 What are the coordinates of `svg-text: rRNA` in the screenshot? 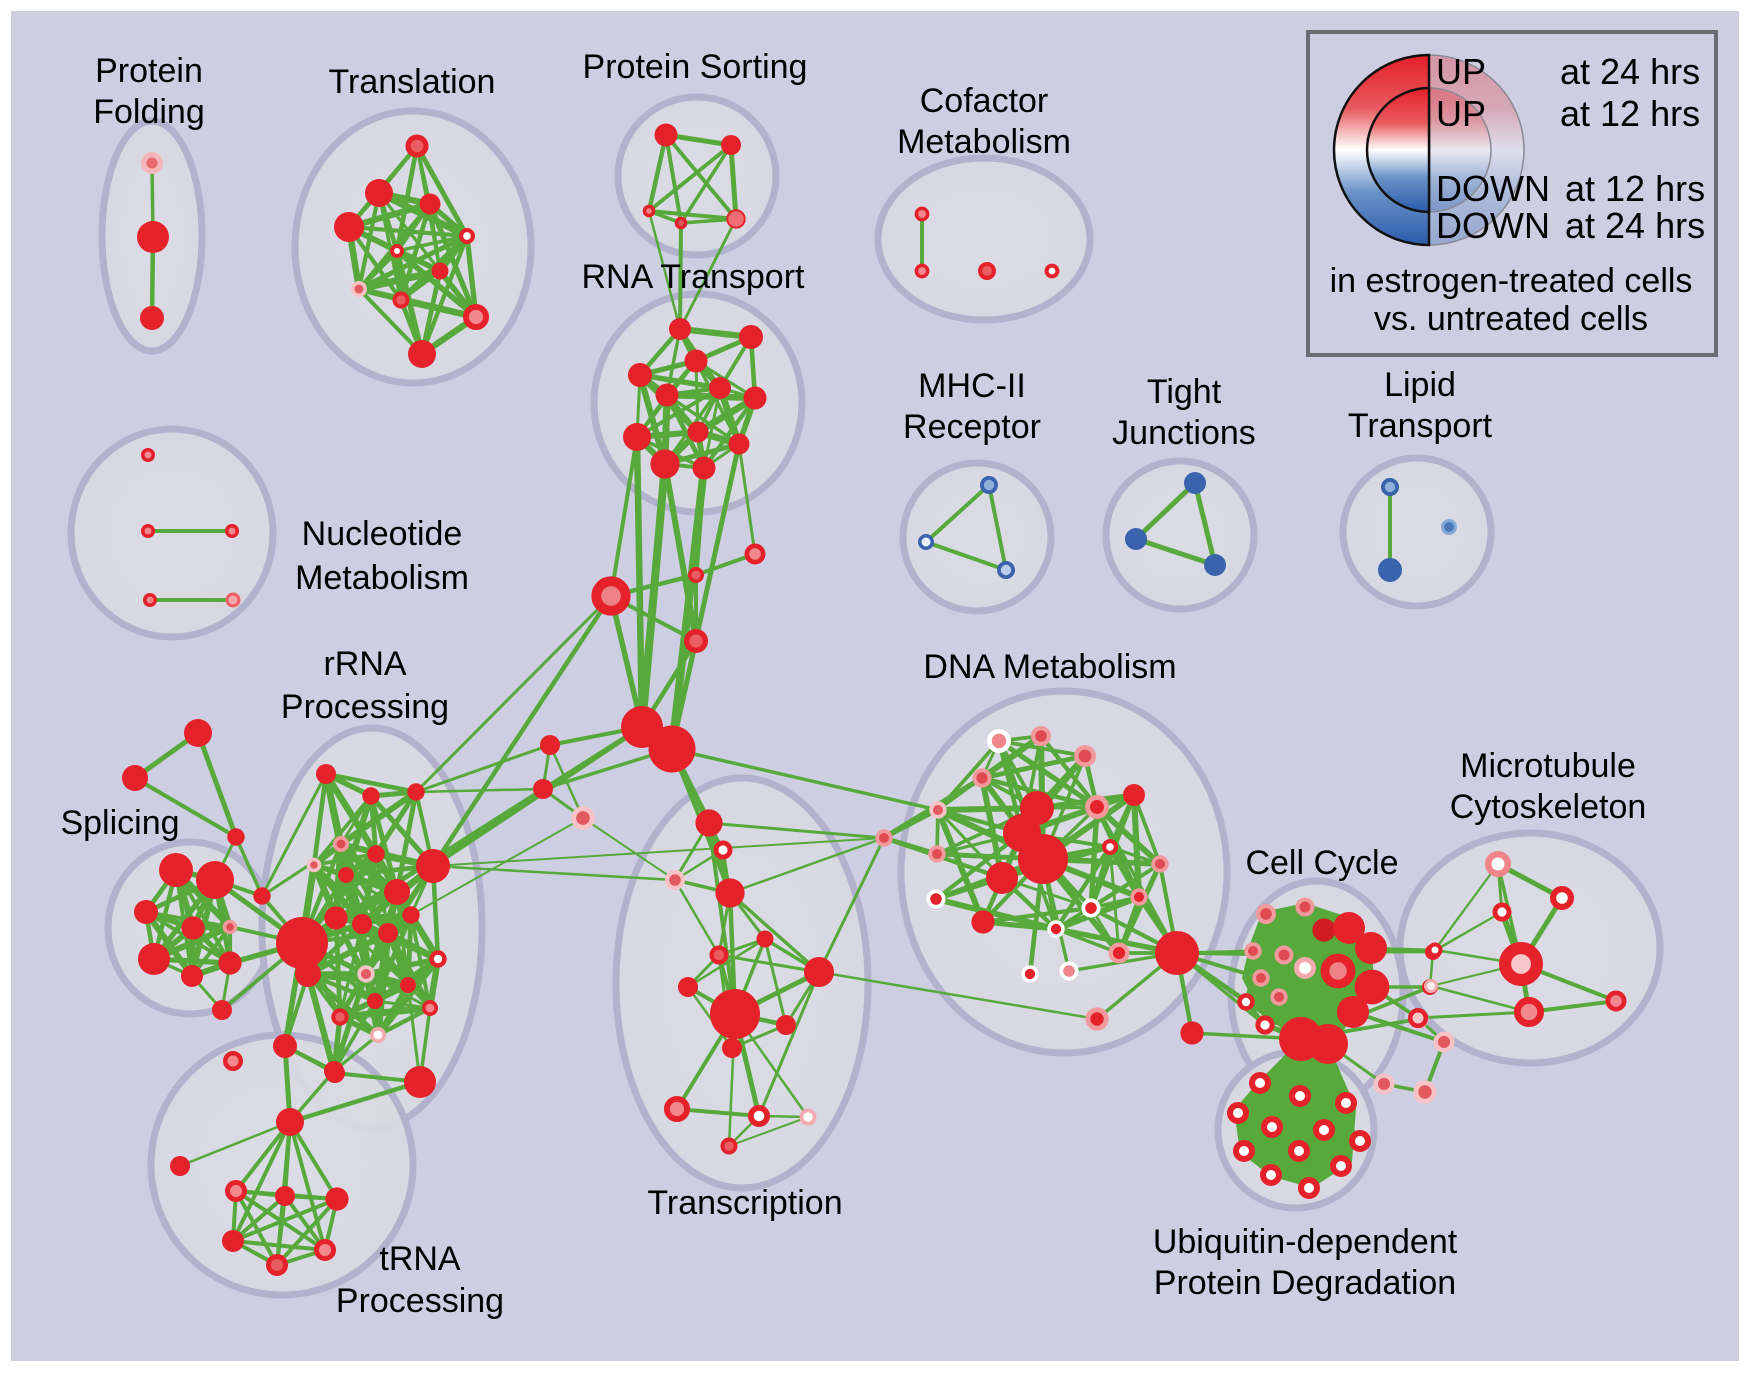 It's located at (364, 664).